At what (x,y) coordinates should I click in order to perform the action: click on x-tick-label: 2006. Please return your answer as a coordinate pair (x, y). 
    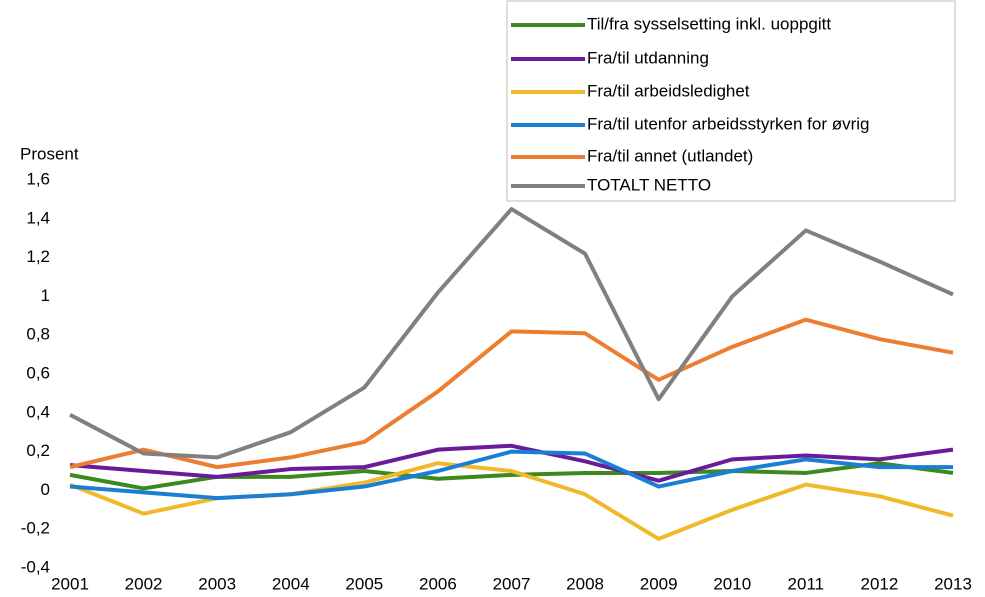
    Looking at the image, I should click on (438, 583).